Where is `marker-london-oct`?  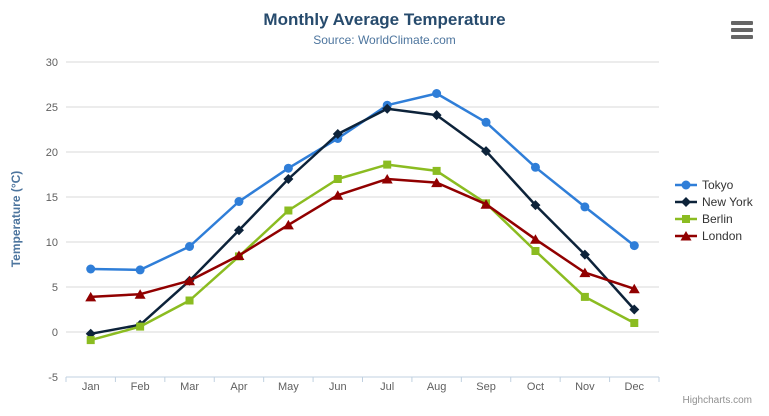
marker-london-oct is located at coordinates (535, 239).